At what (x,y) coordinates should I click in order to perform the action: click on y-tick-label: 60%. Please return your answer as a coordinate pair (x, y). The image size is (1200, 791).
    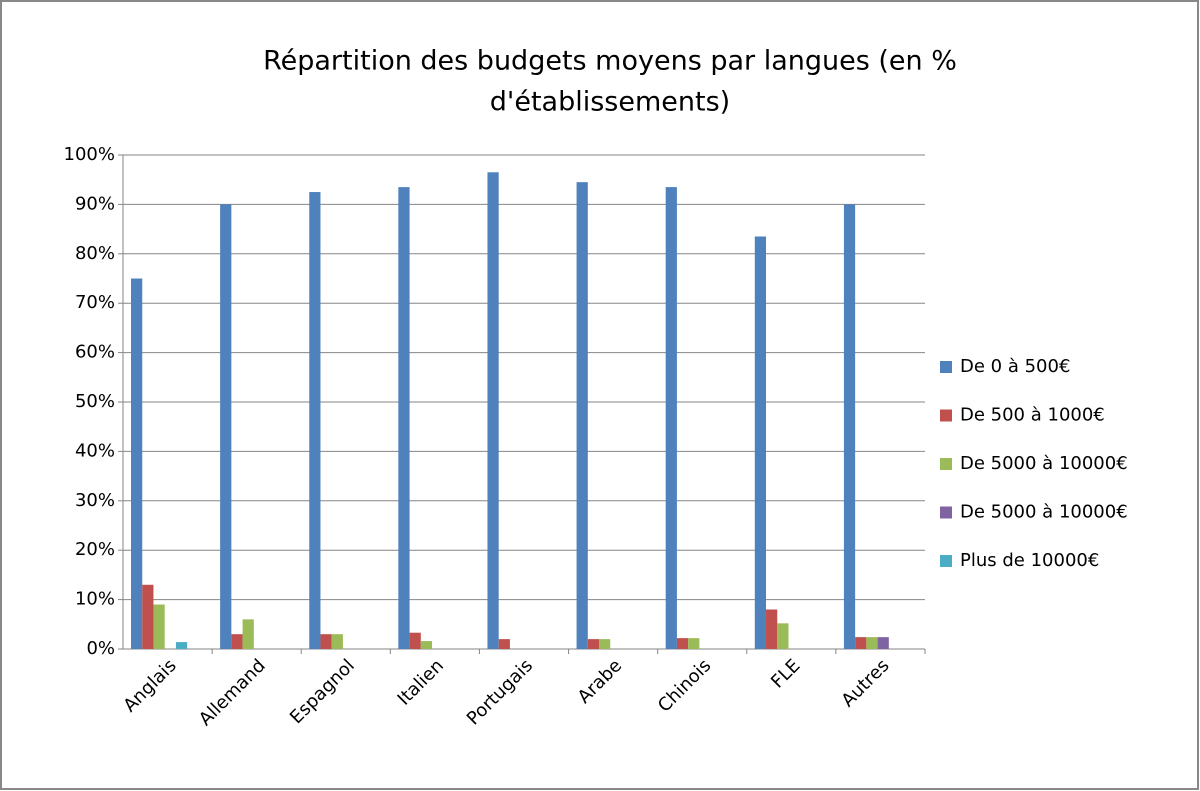
    Looking at the image, I should click on (95, 352).